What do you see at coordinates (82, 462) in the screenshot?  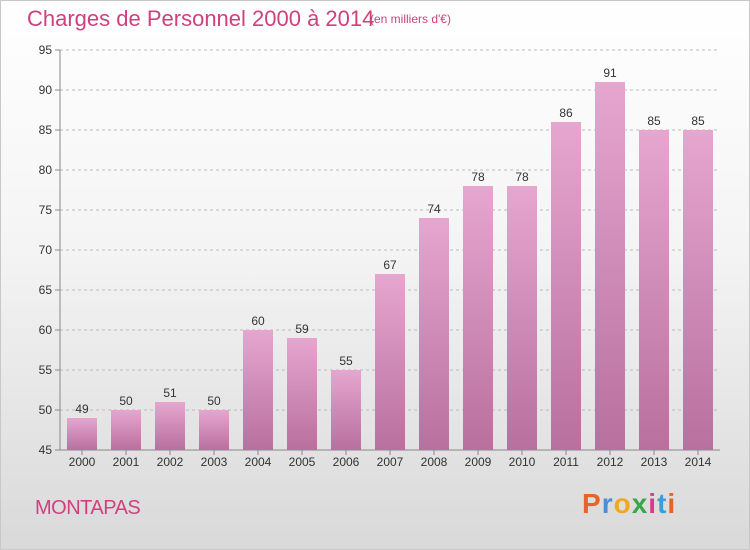 I see `x-tick-label: 2000` at bounding box center [82, 462].